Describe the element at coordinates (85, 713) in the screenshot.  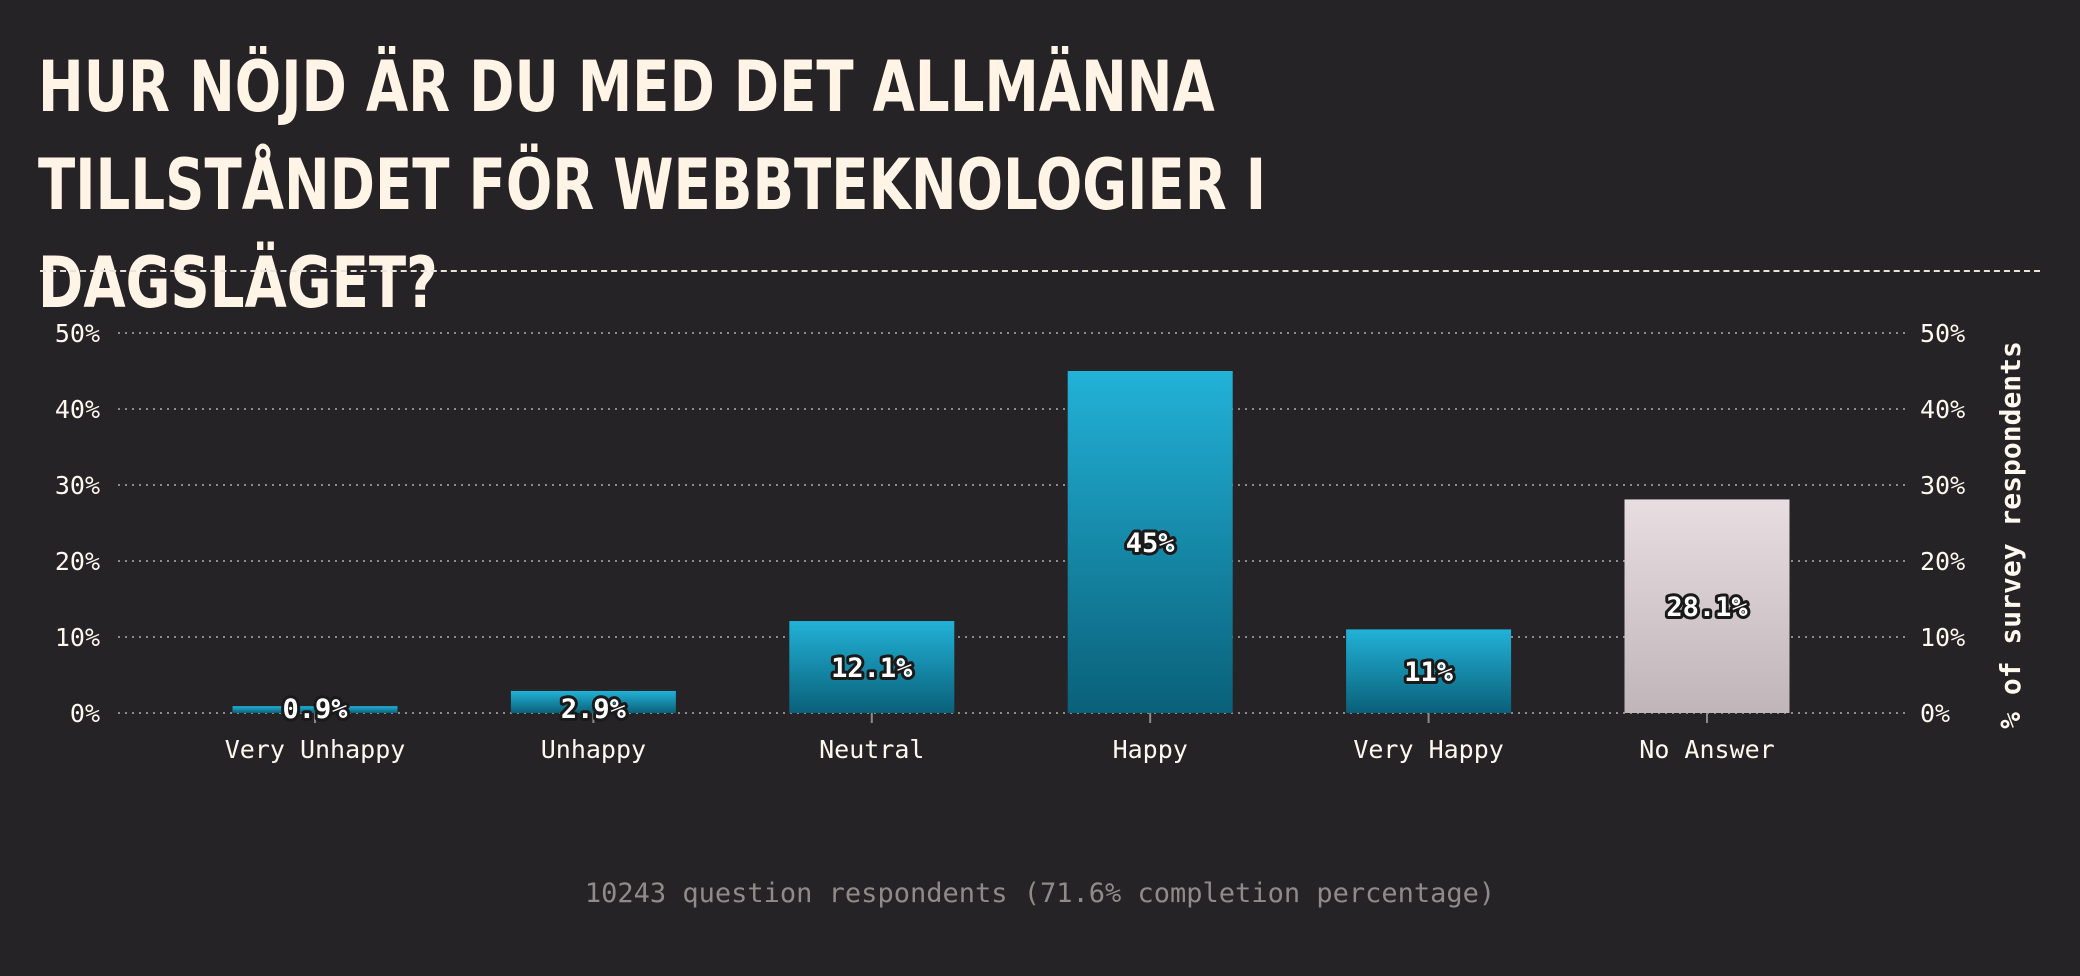
I see `y-tick-label-left: 0%` at that location.